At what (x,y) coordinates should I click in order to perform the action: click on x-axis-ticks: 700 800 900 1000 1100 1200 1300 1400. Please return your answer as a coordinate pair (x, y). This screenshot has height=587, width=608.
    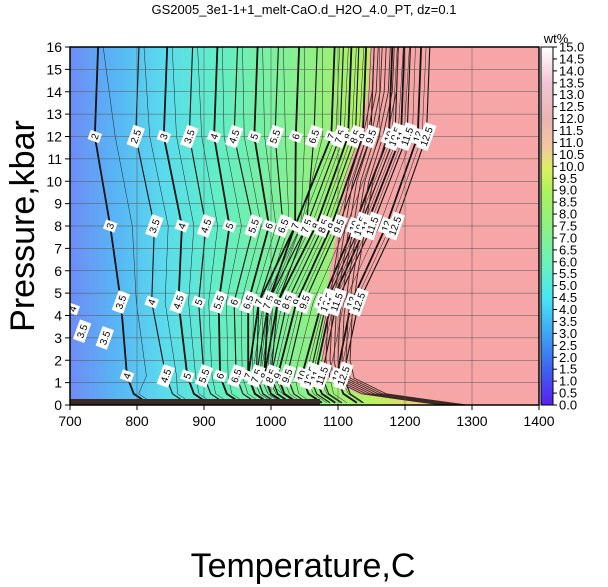
    Looking at the image, I should click on (306, 417).